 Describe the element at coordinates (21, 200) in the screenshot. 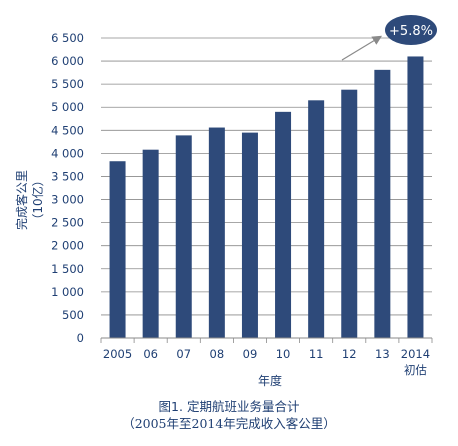

I see `y-axis-title: 完成客公里` at that location.